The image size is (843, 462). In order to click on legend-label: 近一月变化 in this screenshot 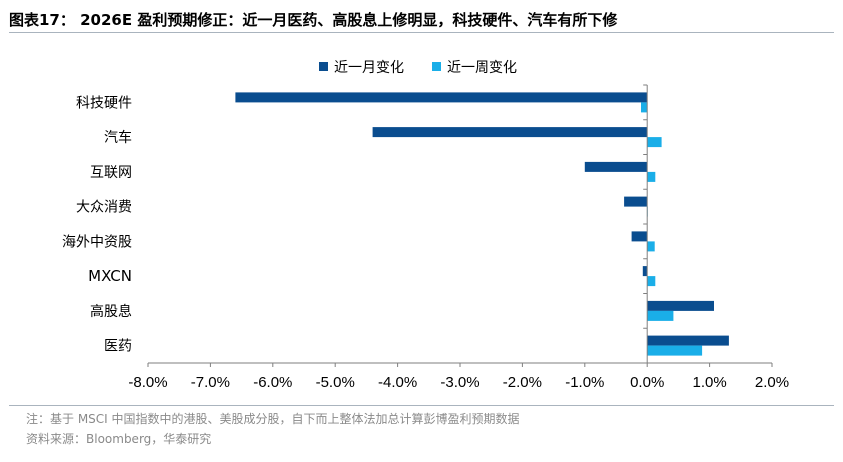, I will do `click(369, 68)`.